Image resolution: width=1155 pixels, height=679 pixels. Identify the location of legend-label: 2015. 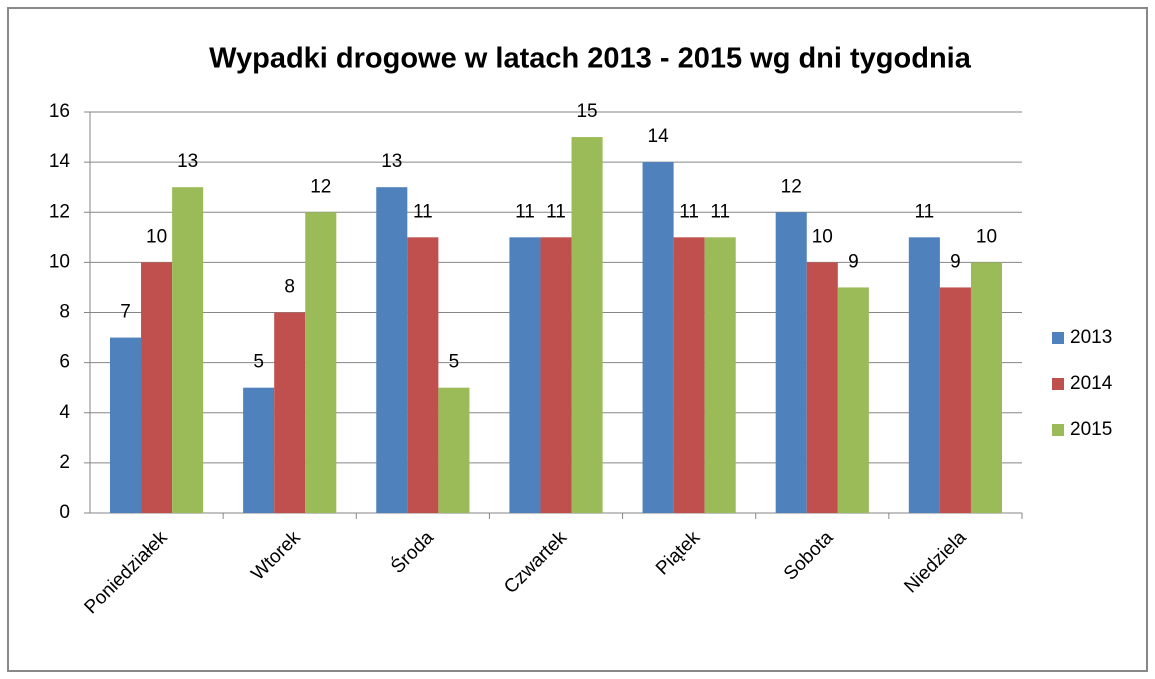
(1091, 429).